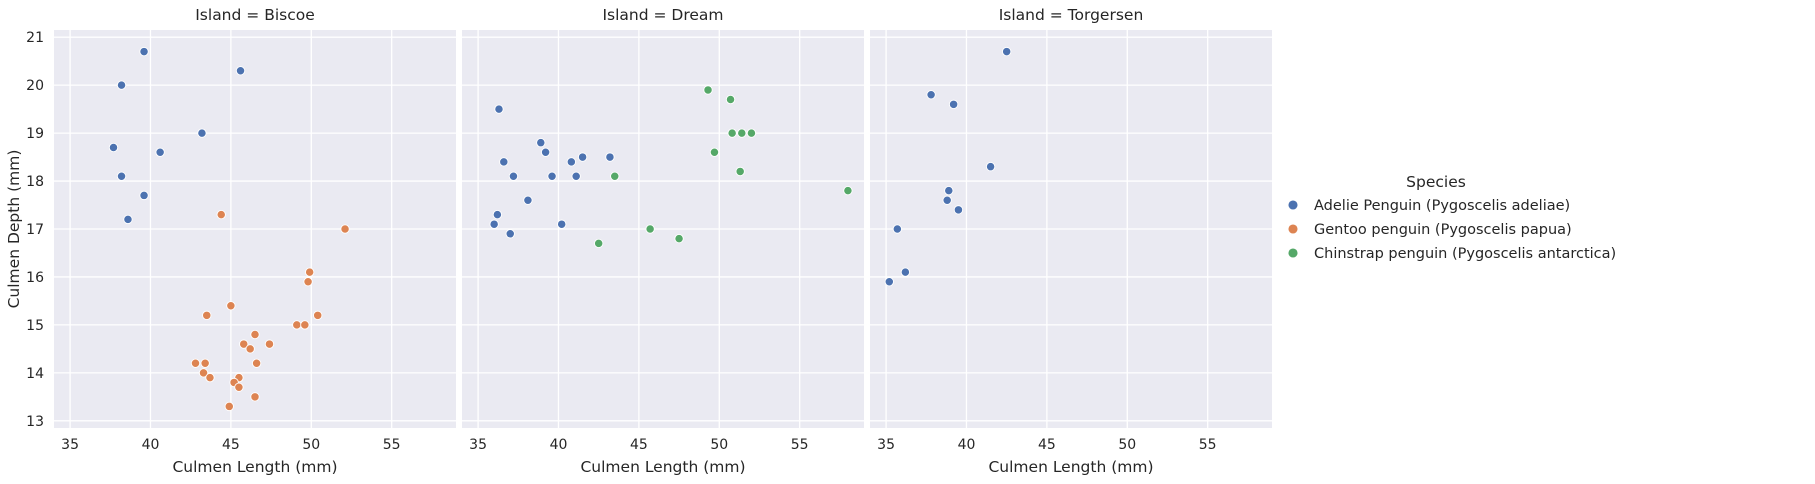  What do you see at coordinates (35, 422) in the screenshot?
I see `y-tick-label: 13` at bounding box center [35, 422].